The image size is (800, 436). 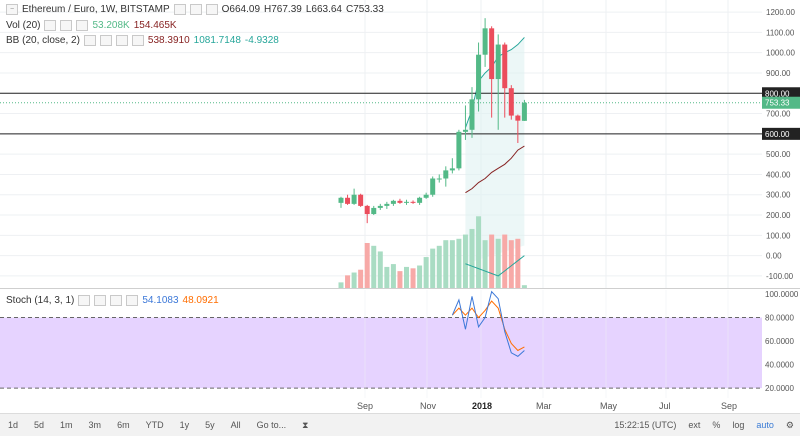 I want to click on calendar-icon: ⧗, so click(x=305, y=424).